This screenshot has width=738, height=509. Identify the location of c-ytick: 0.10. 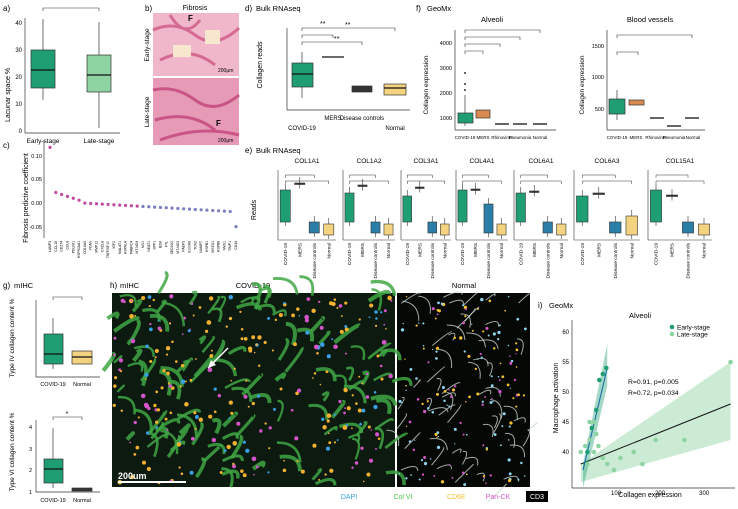
(36, 157).